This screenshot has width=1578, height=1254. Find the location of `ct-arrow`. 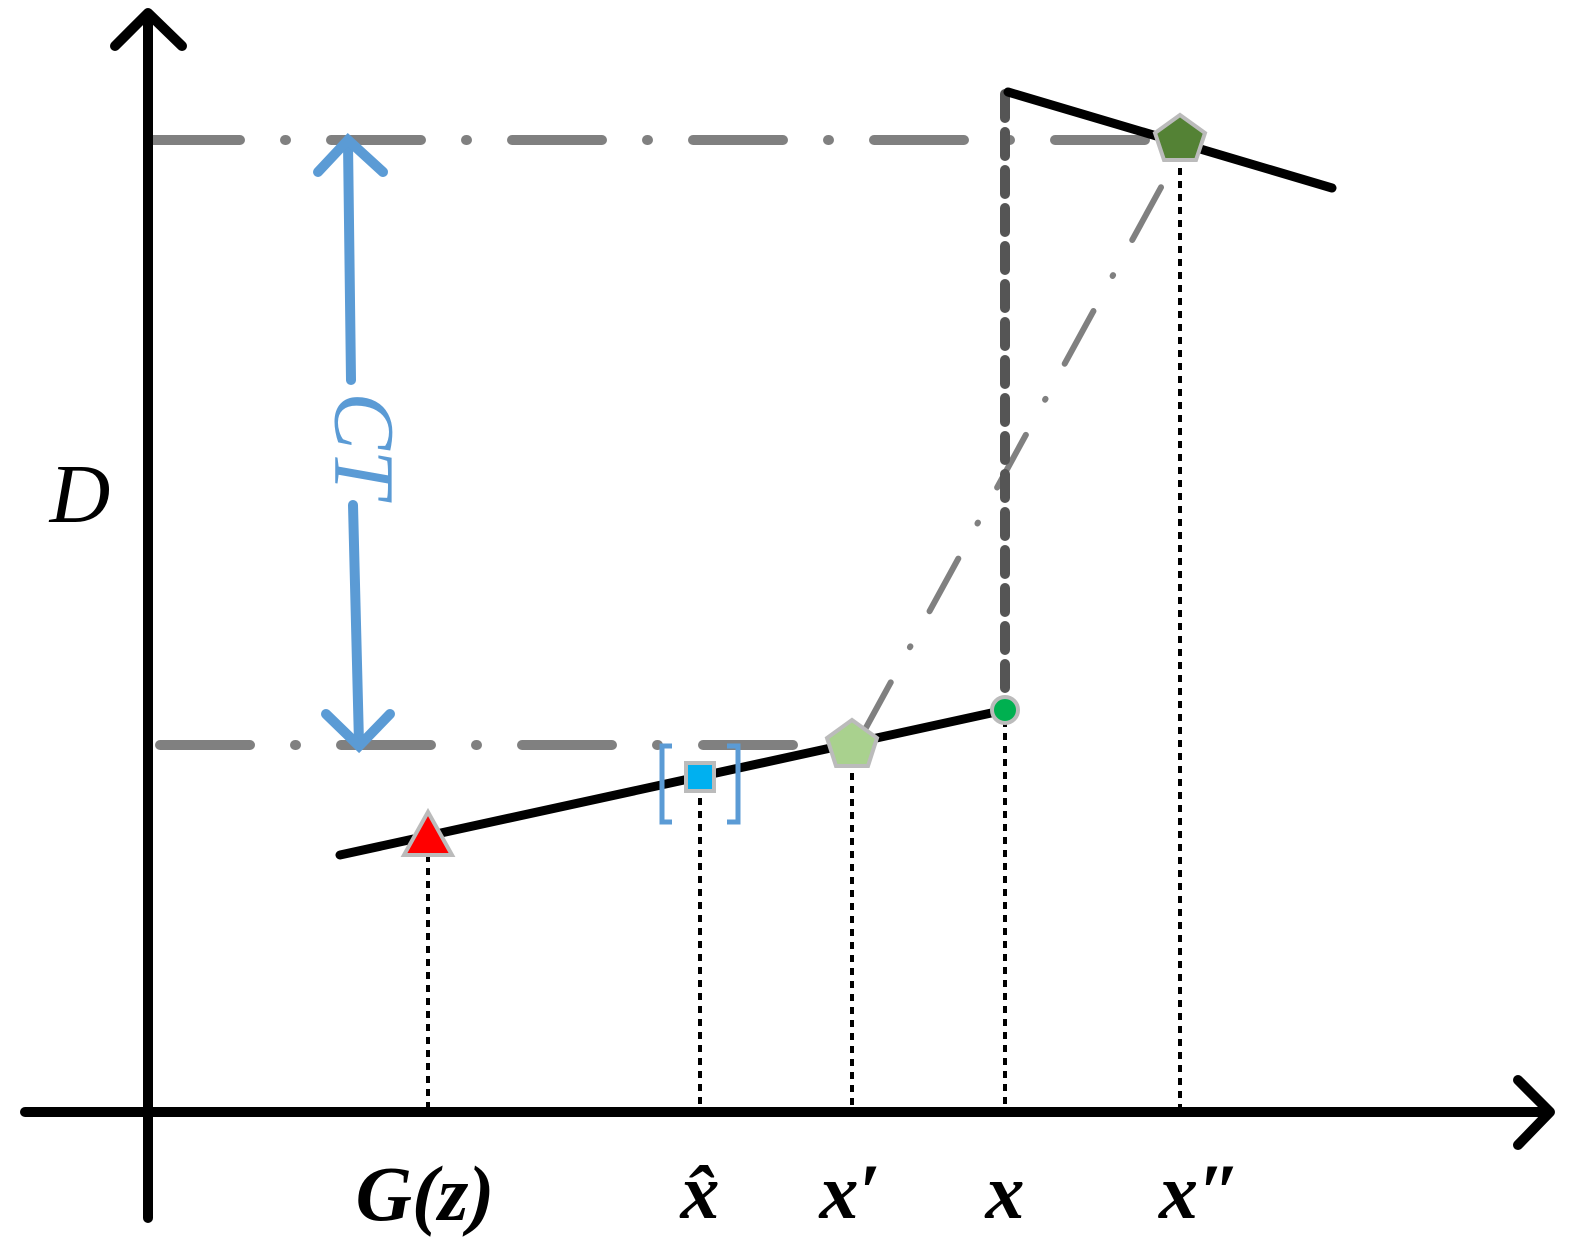

ct-arrow is located at coordinates (354, 443).